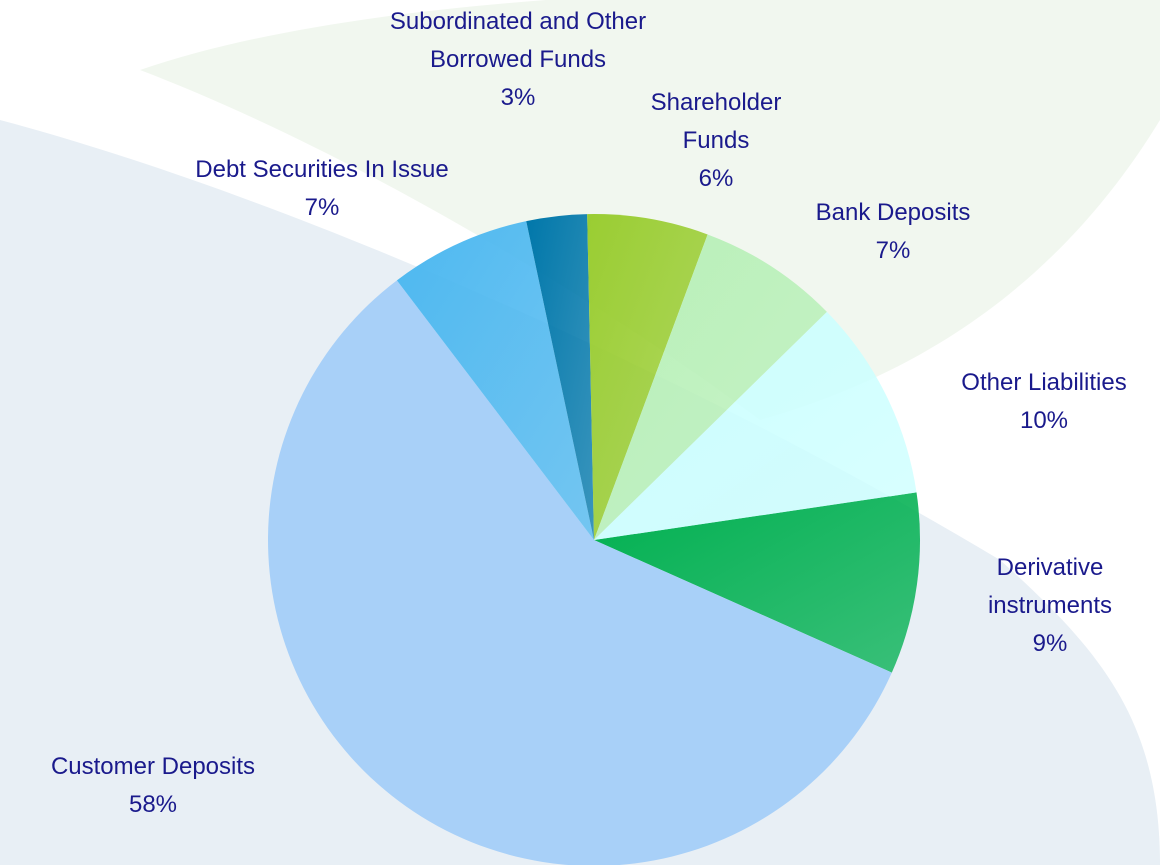 Image resolution: width=1160 pixels, height=865 pixels. I want to click on category-name: Subordinated and Other Borrowed Funds, so click(518, 40).